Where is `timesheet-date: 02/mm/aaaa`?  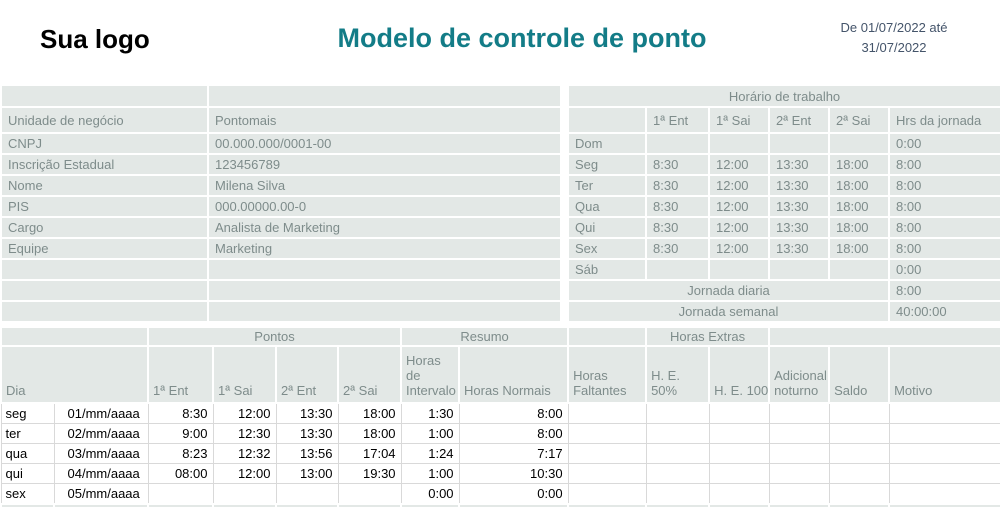 timesheet-date: 02/mm/aaaa is located at coordinates (101, 433).